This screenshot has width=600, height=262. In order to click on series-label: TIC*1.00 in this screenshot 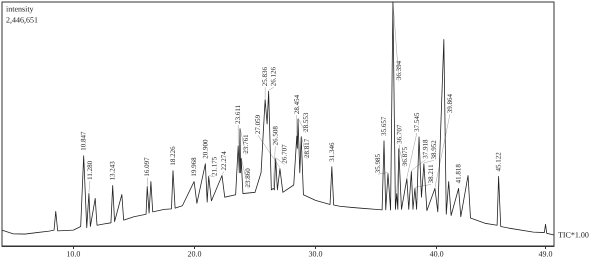, I will do `click(573, 235)`.